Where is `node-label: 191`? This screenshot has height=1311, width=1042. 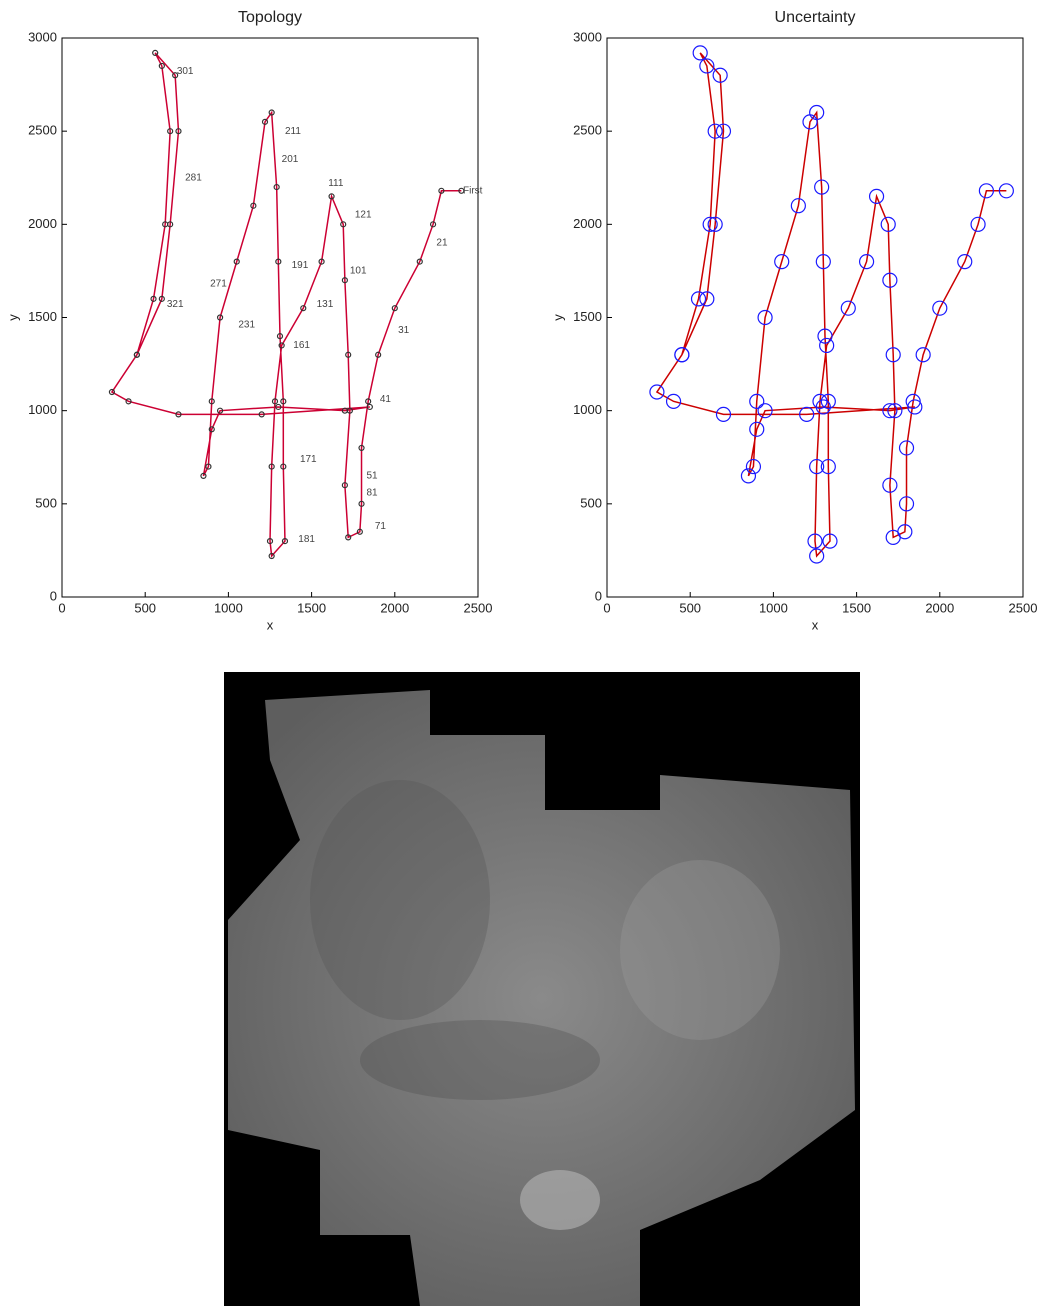
node-label: 191 is located at coordinates (300, 265).